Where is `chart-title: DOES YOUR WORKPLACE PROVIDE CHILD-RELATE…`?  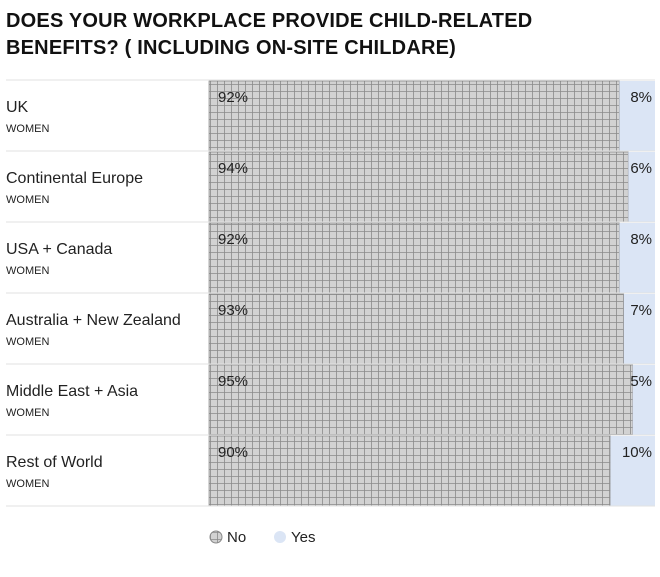 chart-title: DOES YOUR WORKPLACE PROVIDE CHILD-RELATE… is located at coordinates (269, 34).